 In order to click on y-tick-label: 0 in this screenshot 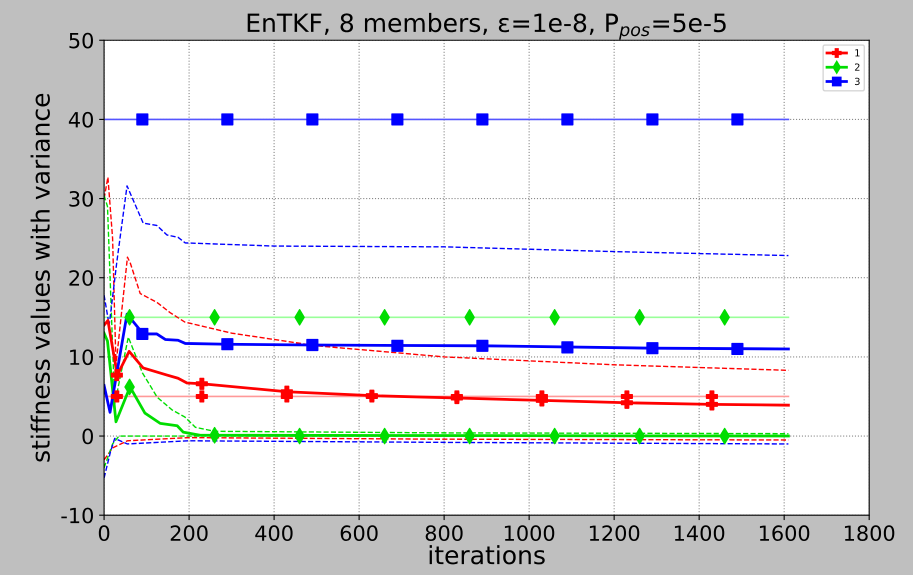, I will do `click(87, 436)`.